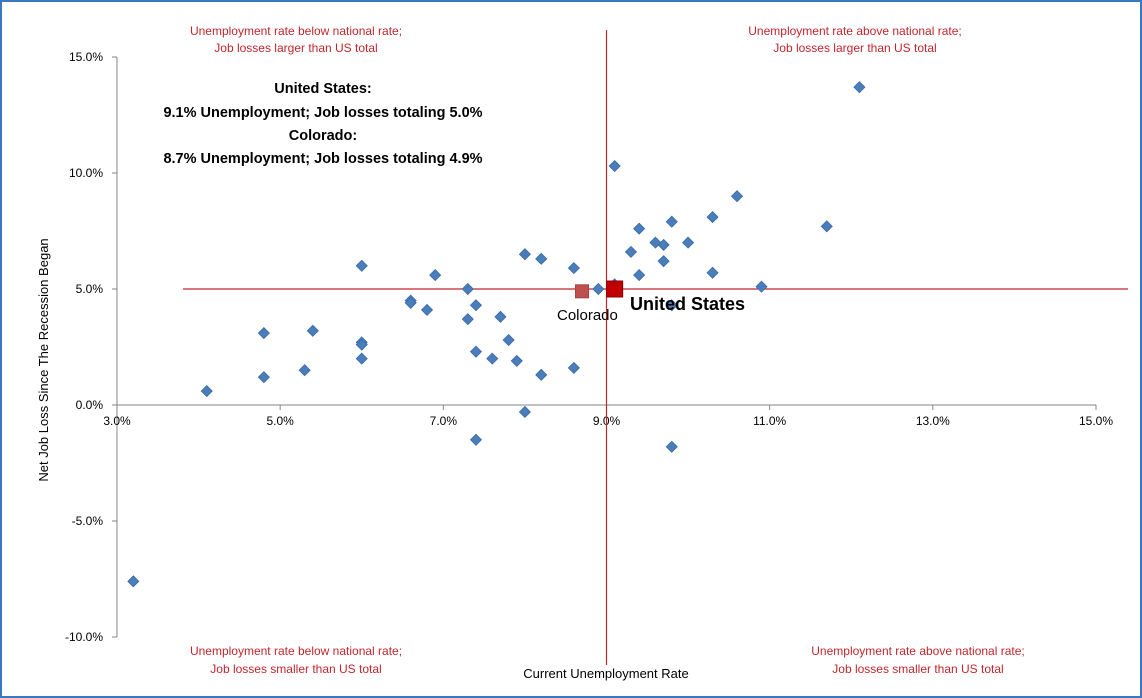 The height and width of the screenshot is (698, 1142). Describe the element at coordinates (86, 173) in the screenshot. I see `y-tick-label: 10.0%` at that location.